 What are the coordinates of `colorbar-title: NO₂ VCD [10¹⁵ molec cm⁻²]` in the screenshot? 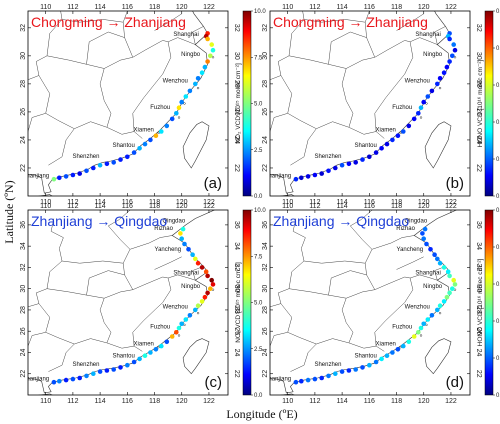 It's located at (238, 103).